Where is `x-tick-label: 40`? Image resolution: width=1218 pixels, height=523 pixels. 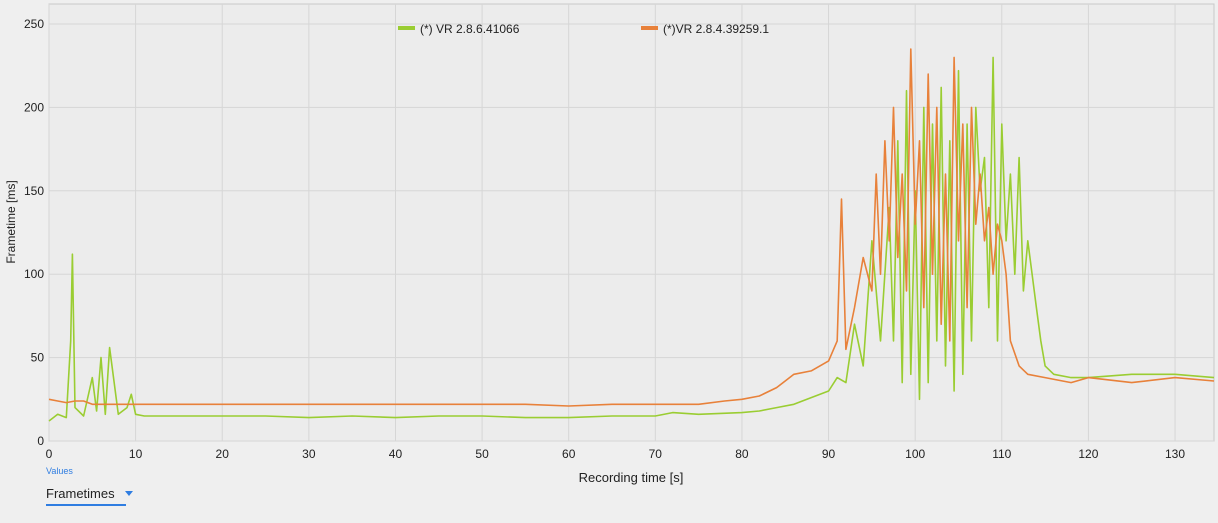
x-tick-label: 40 is located at coordinates (396, 454).